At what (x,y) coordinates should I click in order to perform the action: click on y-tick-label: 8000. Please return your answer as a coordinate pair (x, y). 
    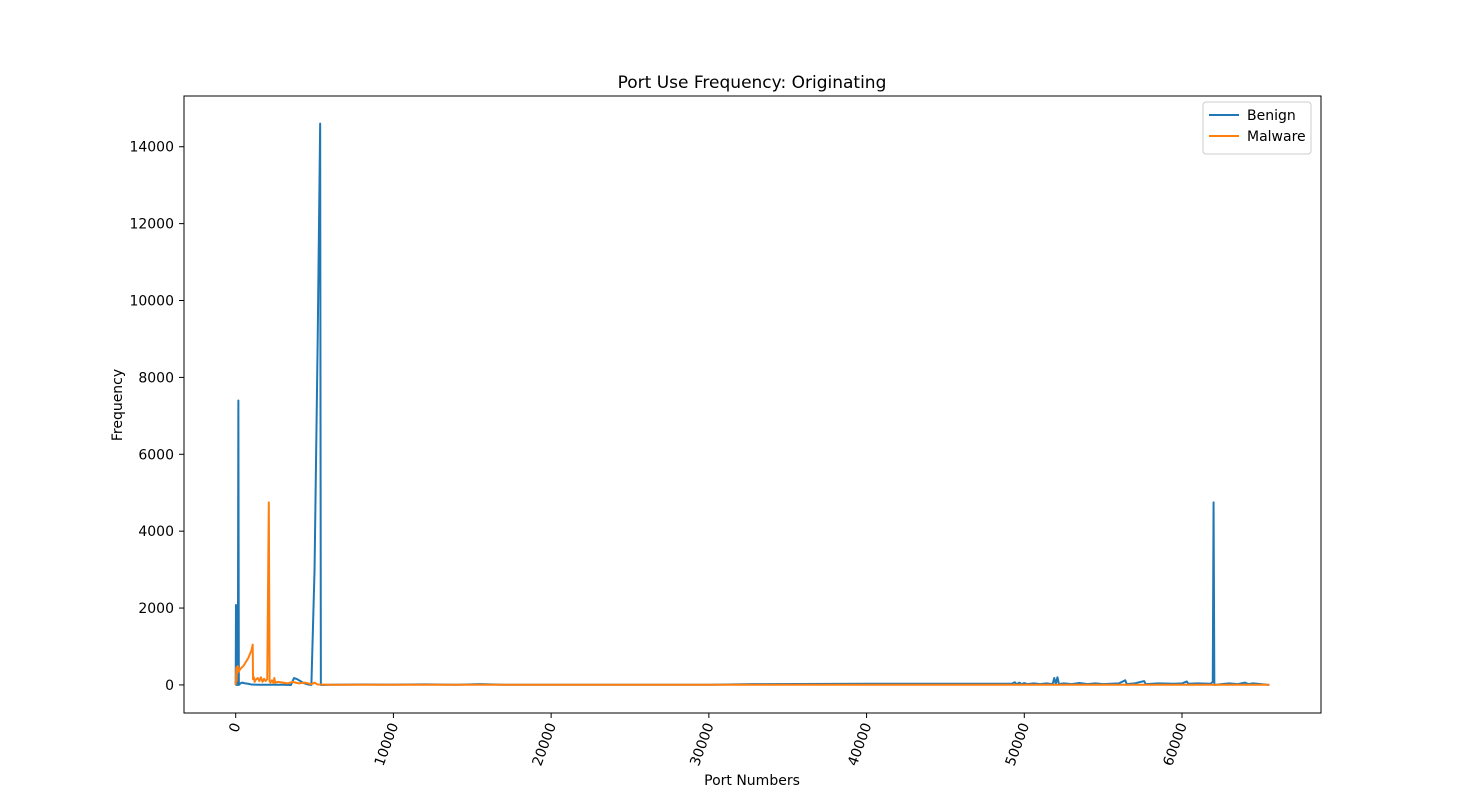
    Looking at the image, I should click on (156, 378).